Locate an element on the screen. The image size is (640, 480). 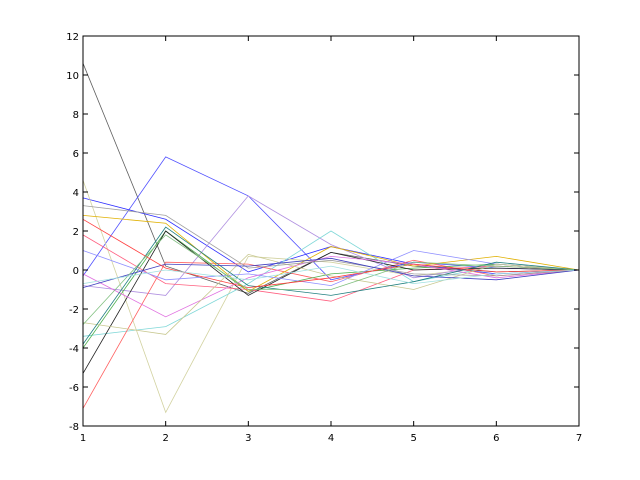
y-tick-label: -2 is located at coordinates (74, 310).